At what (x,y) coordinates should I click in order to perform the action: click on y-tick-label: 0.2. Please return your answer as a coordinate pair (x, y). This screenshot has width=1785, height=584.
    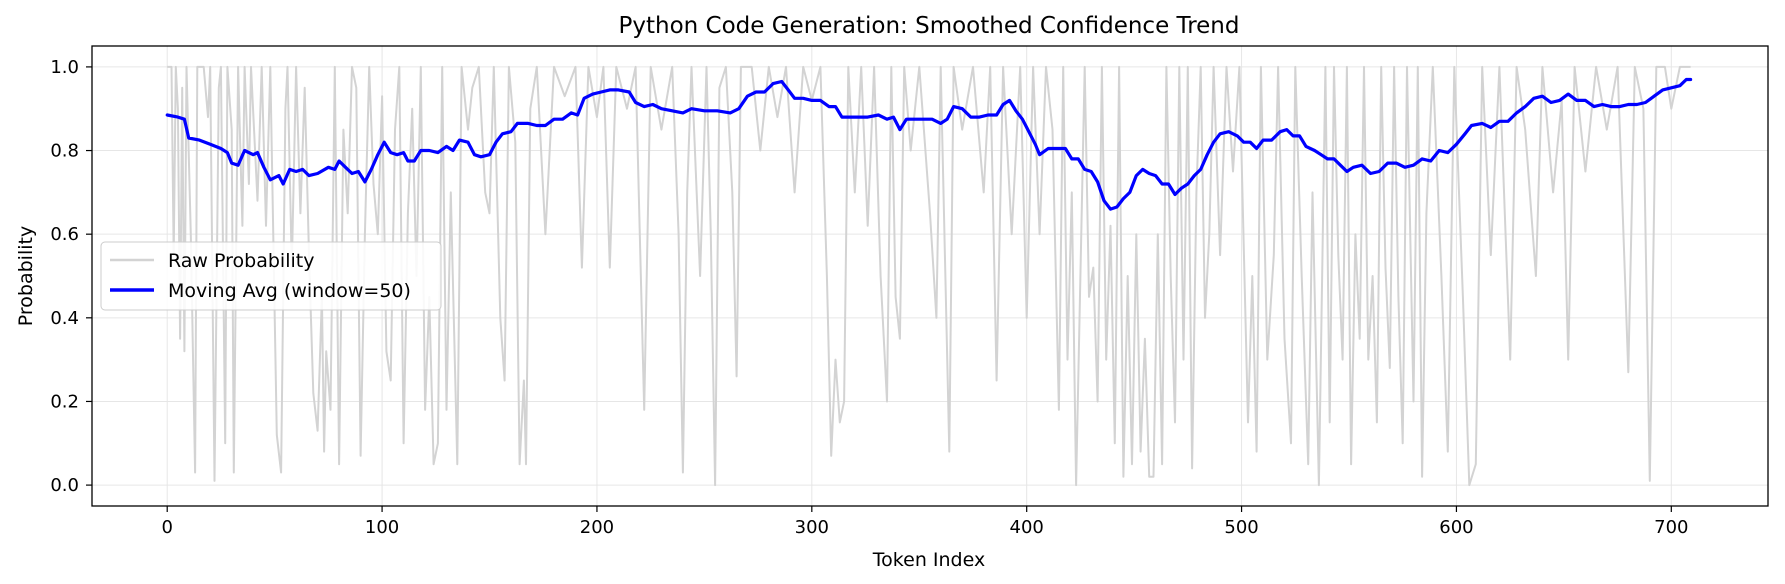
    Looking at the image, I should click on (64, 401).